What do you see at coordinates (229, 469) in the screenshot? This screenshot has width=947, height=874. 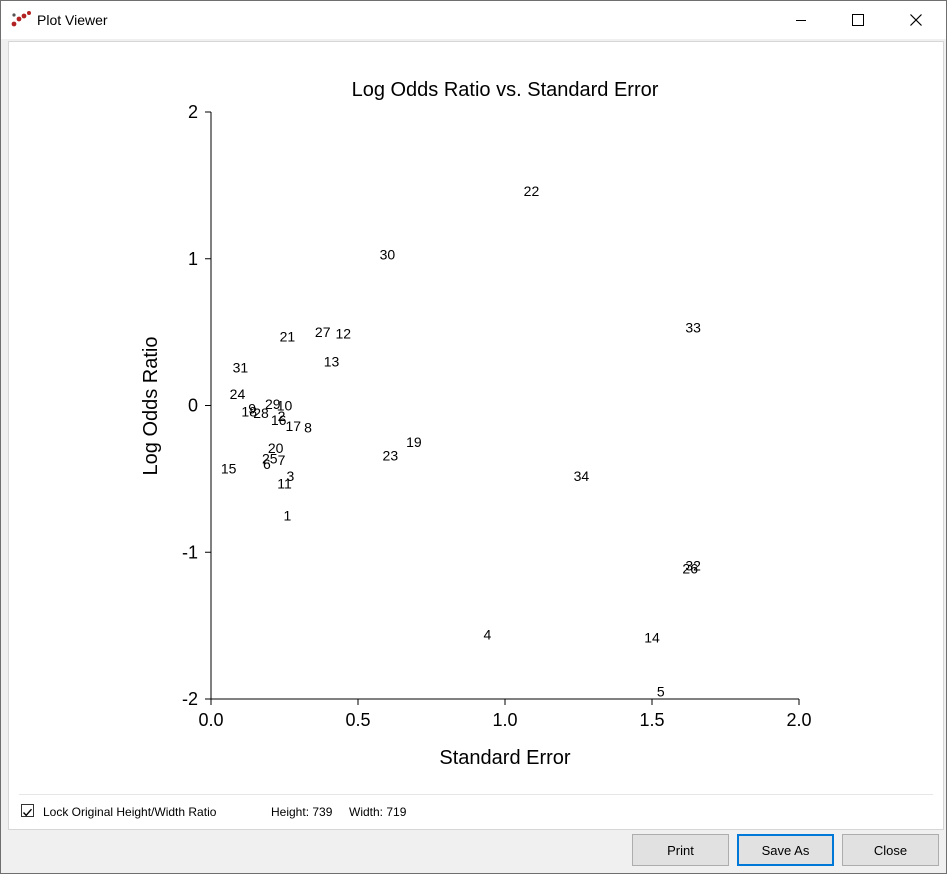 I see `point-label: 15` at bounding box center [229, 469].